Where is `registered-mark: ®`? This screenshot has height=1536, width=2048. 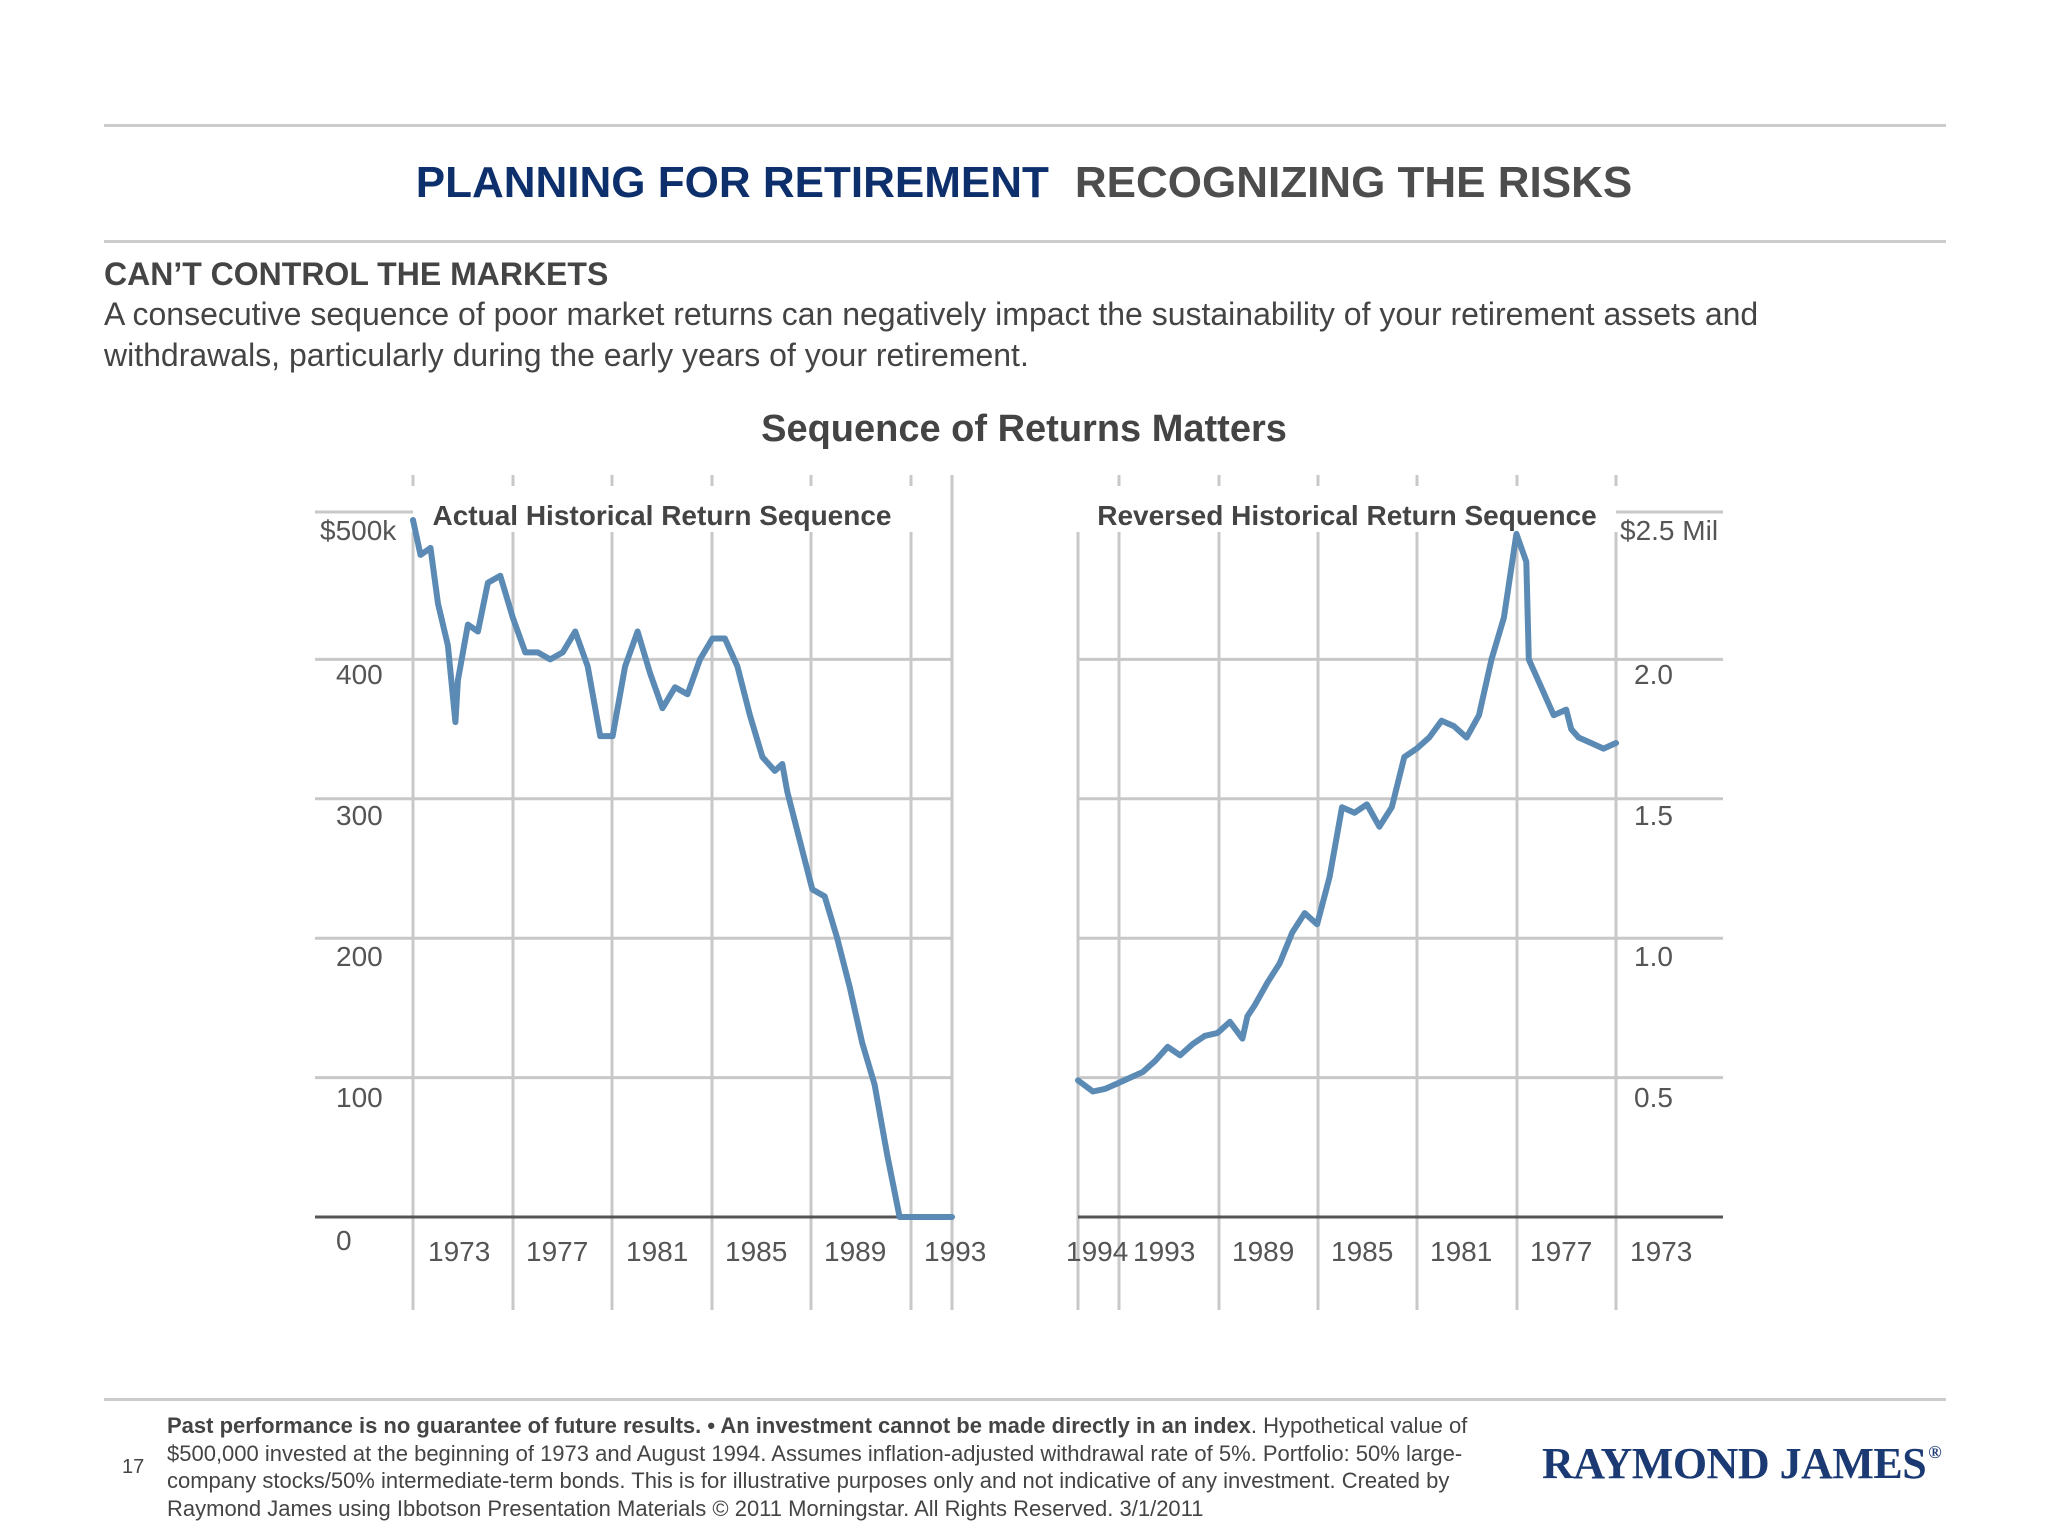
registered-mark: ® is located at coordinates (1935, 1452).